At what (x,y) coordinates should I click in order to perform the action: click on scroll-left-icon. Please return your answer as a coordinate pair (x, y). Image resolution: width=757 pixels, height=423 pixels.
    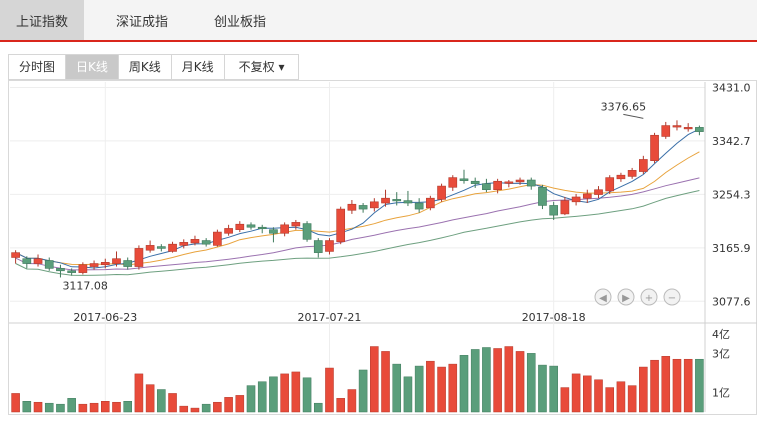
    Looking at the image, I should click on (603, 297).